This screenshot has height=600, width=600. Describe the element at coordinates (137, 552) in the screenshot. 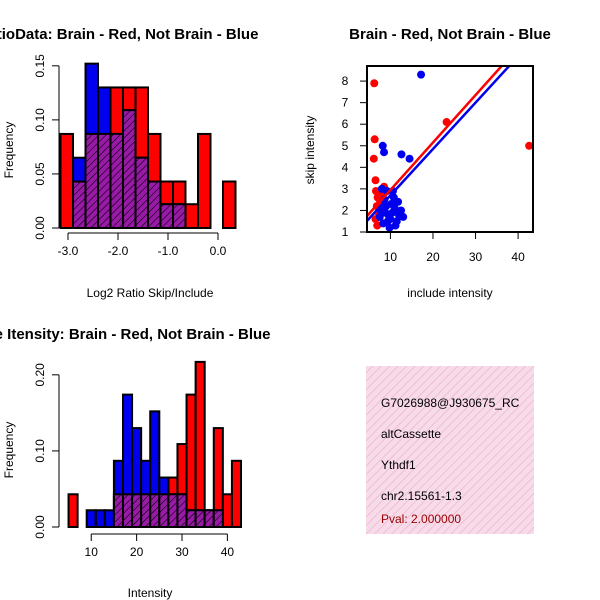

I see `intensity-x-tick-label: 20` at that location.